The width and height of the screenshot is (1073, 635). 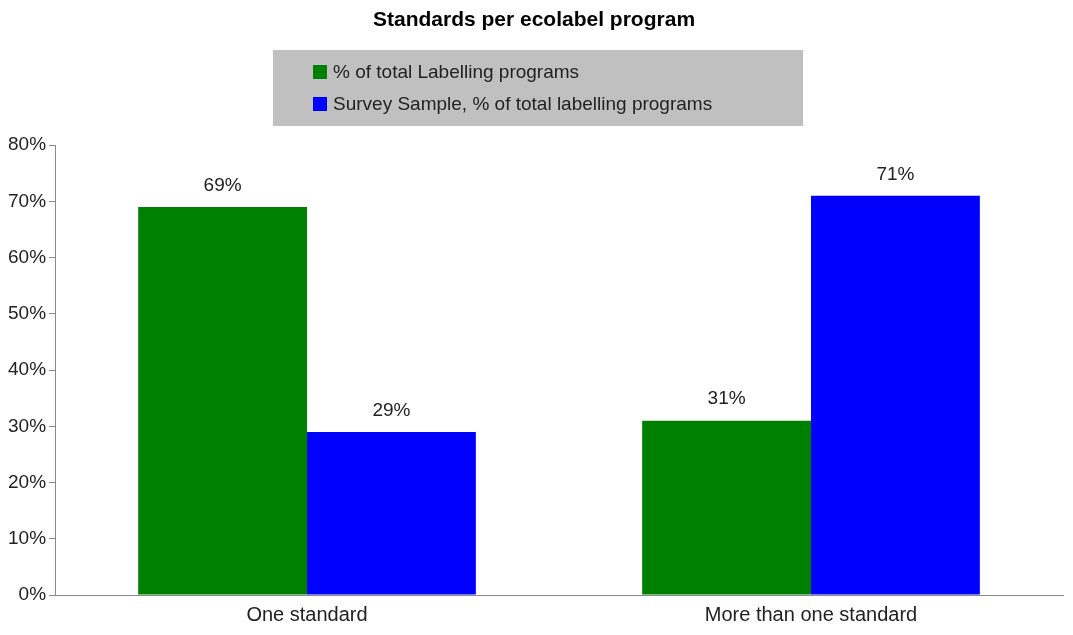 I want to click on y-tick-label: 30%, so click(x=27, y=425).